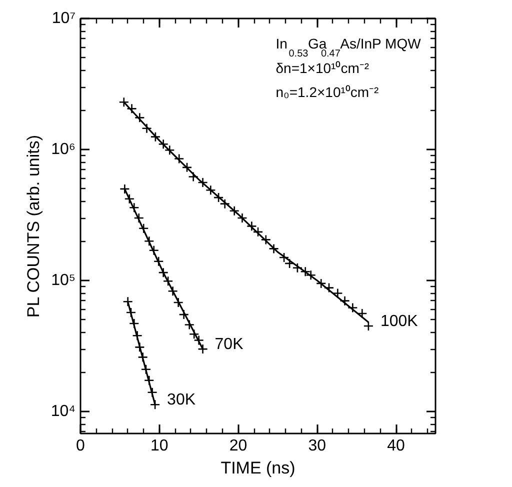 The height and width of the screenshot is (487, 512). I want to click on x-tick-label: 0, so click(81, 446).